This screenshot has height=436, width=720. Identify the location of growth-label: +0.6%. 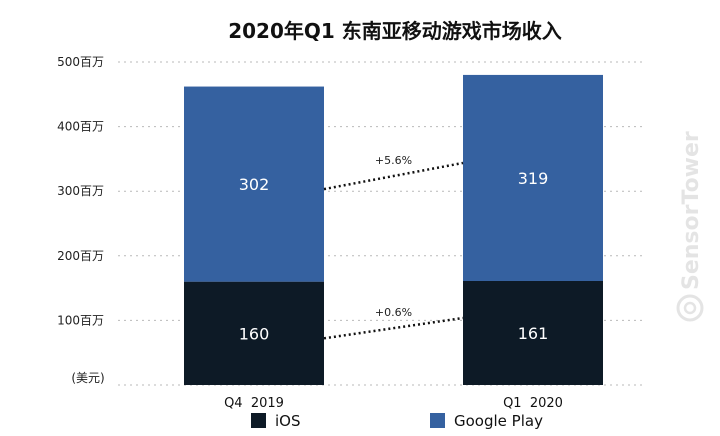
(393, 312).